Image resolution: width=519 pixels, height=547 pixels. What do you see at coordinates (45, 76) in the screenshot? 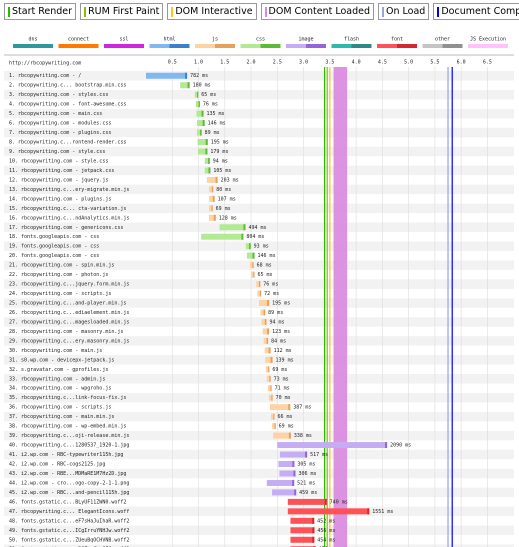
I see `row-label: 1. rbcopywriting.com - /` at bounding box center [45, 76].